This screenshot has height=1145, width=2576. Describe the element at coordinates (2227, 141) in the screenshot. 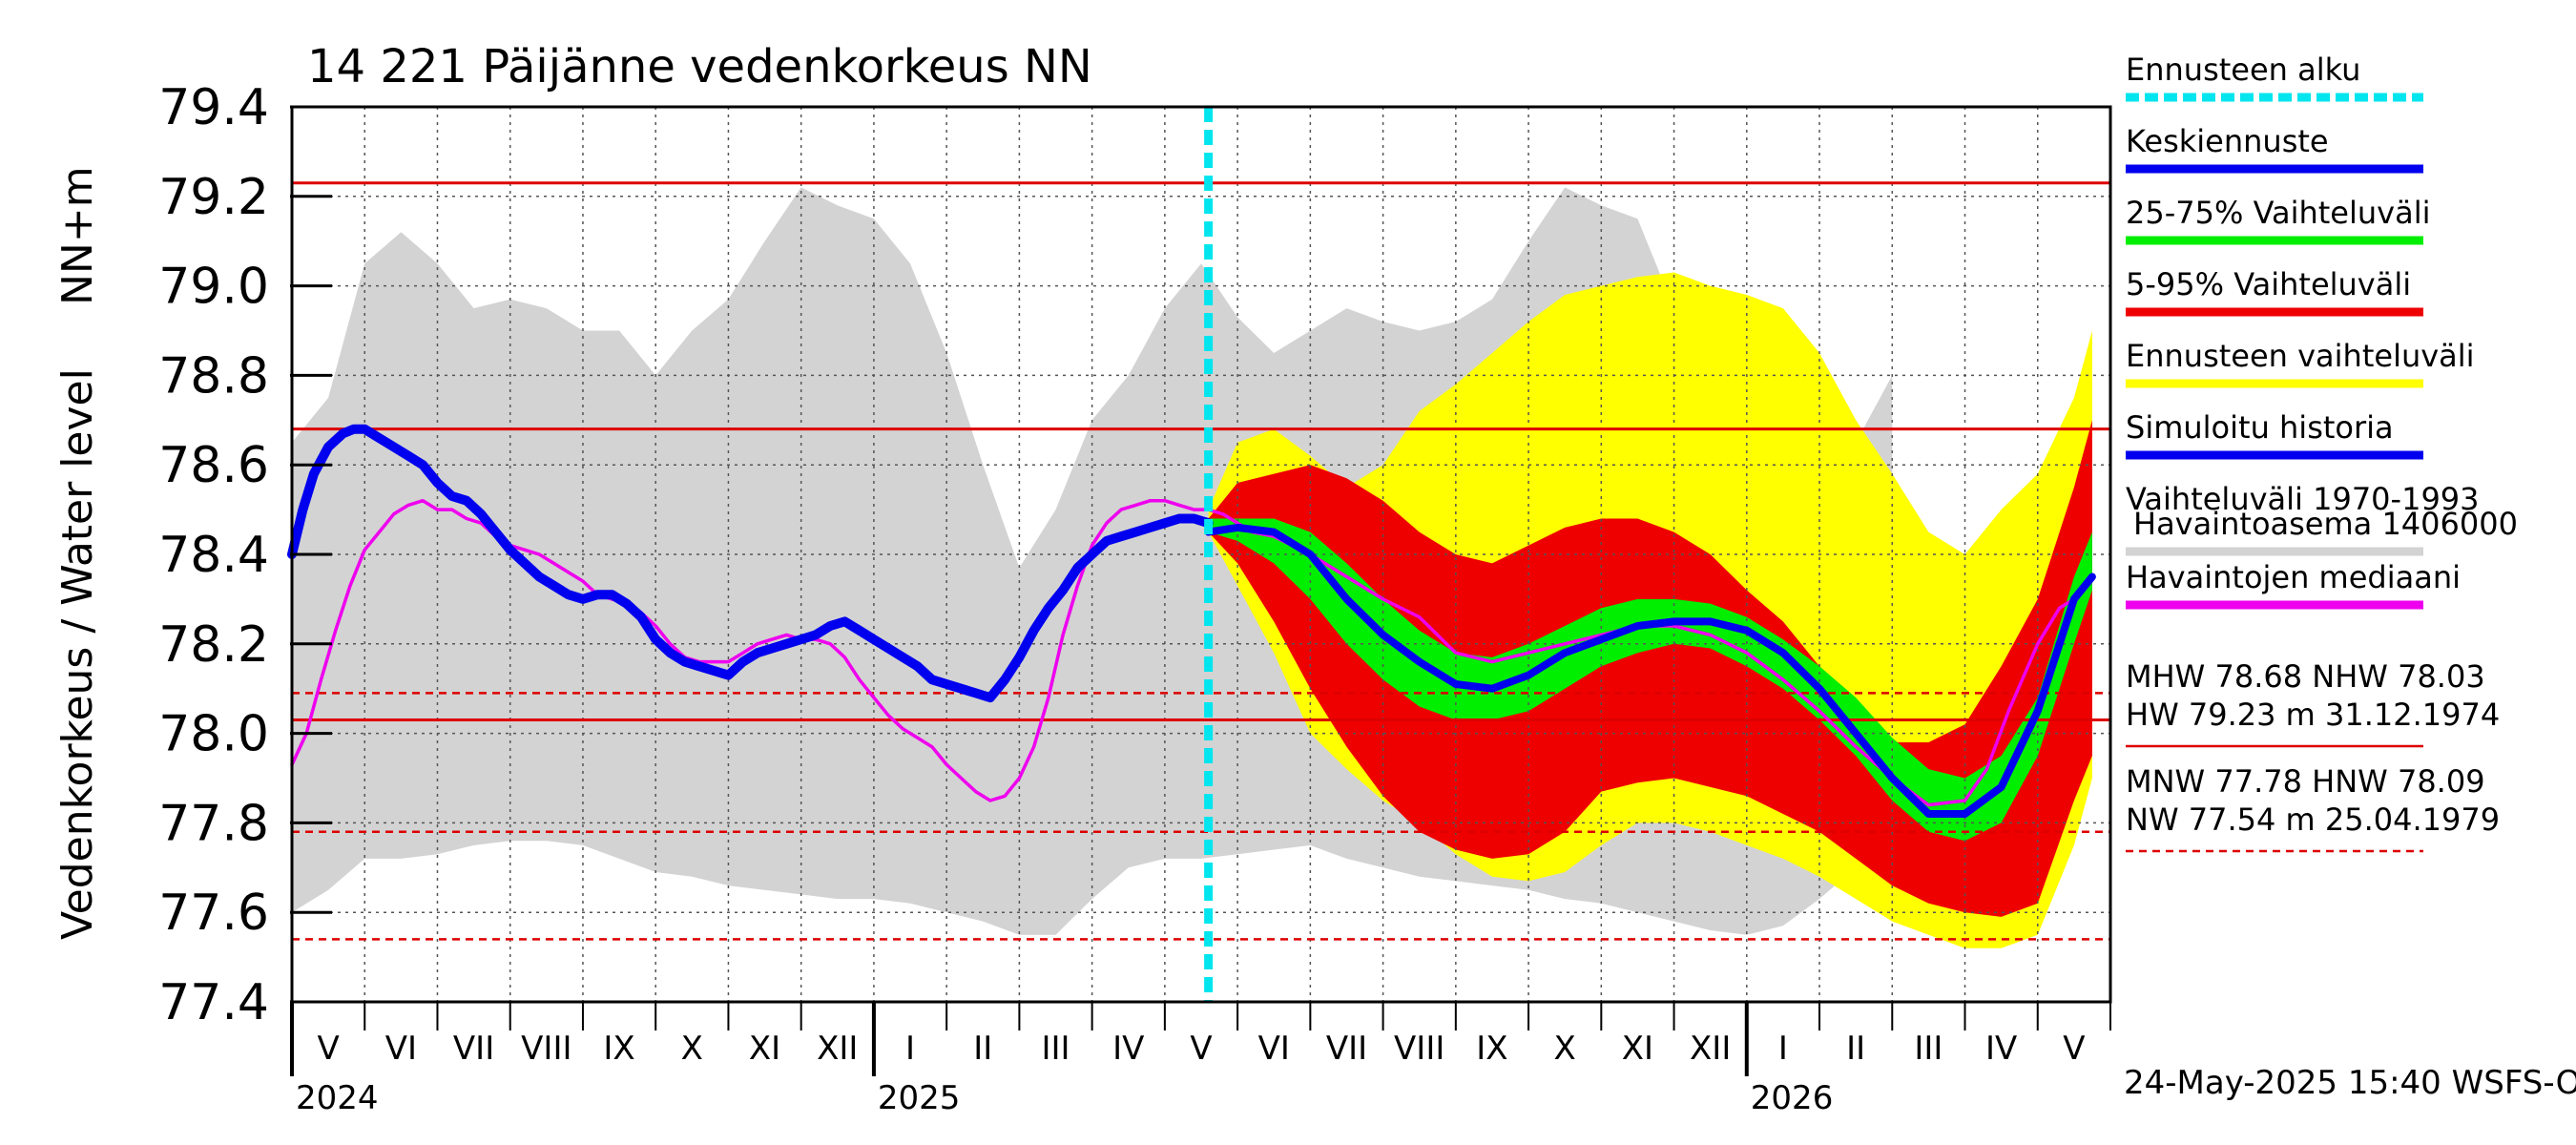

I see `legend-label: Keskiennuste` at that location.